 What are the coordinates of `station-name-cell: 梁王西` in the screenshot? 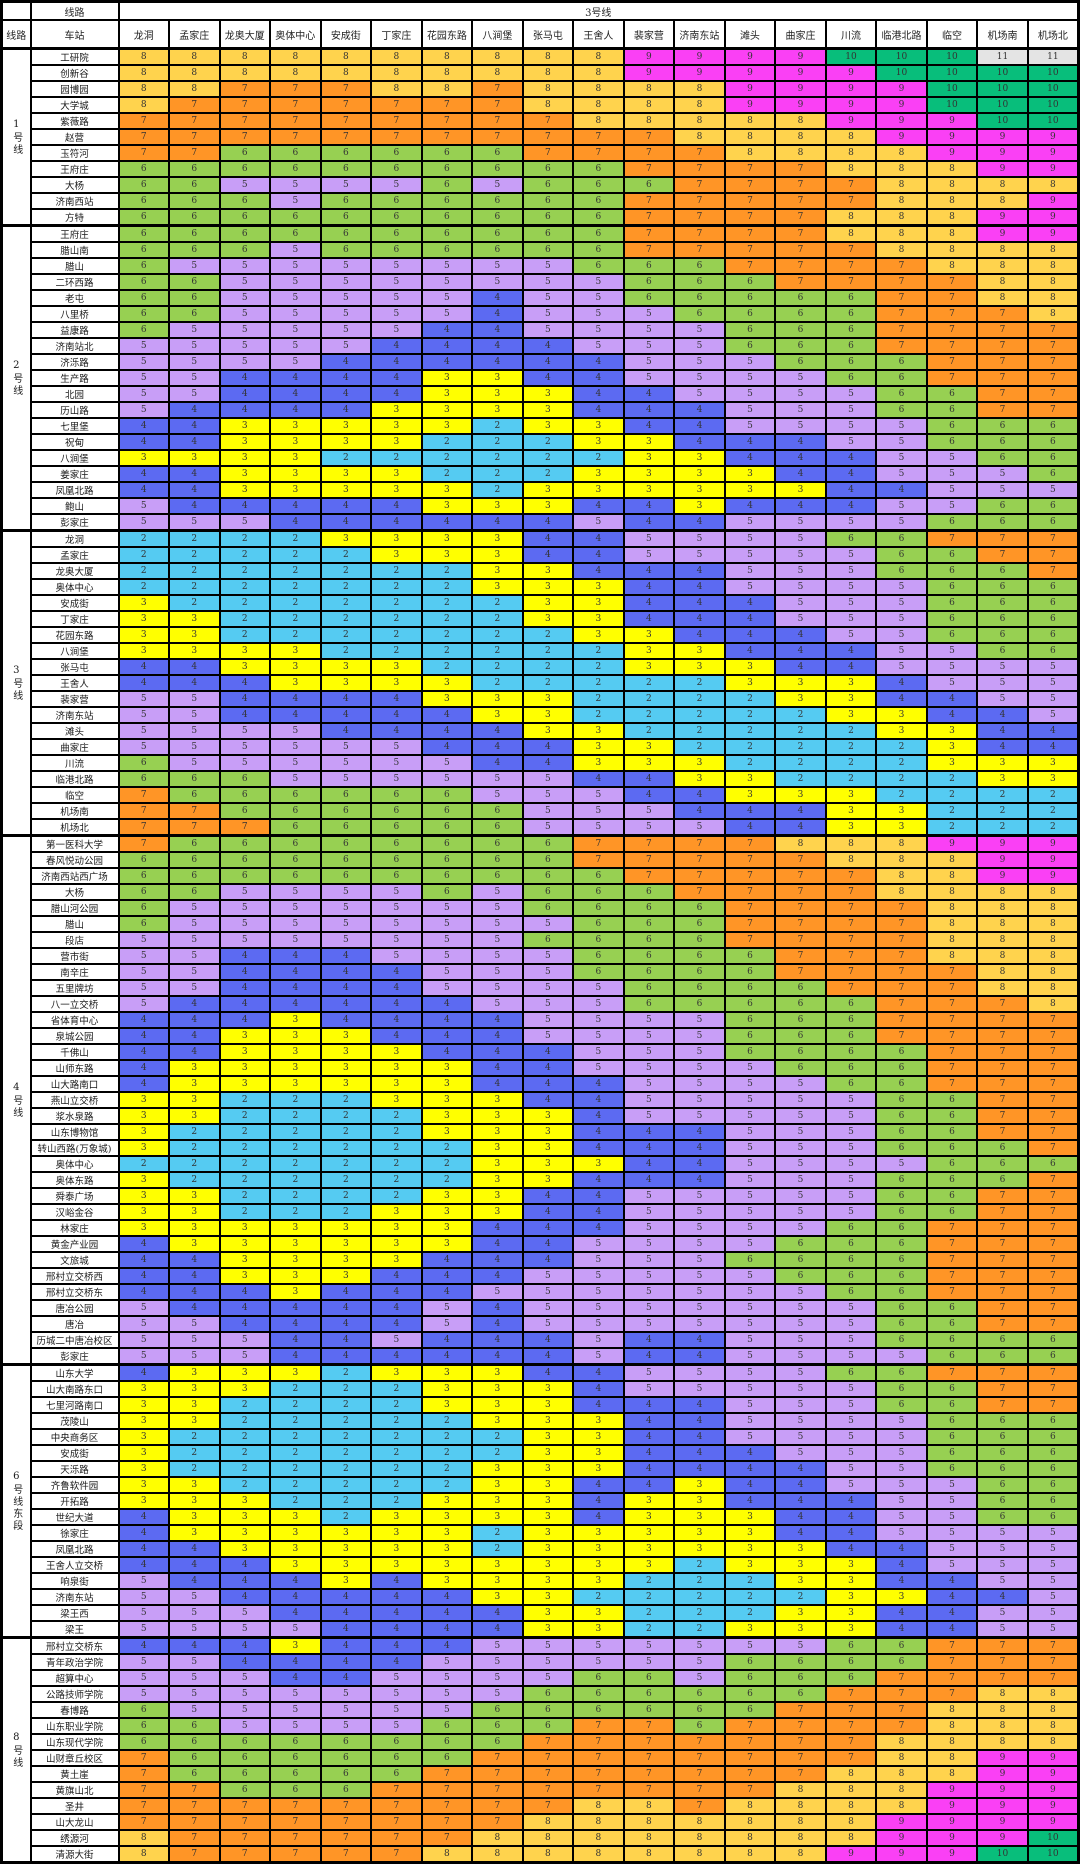 It's located at (74, 1613).